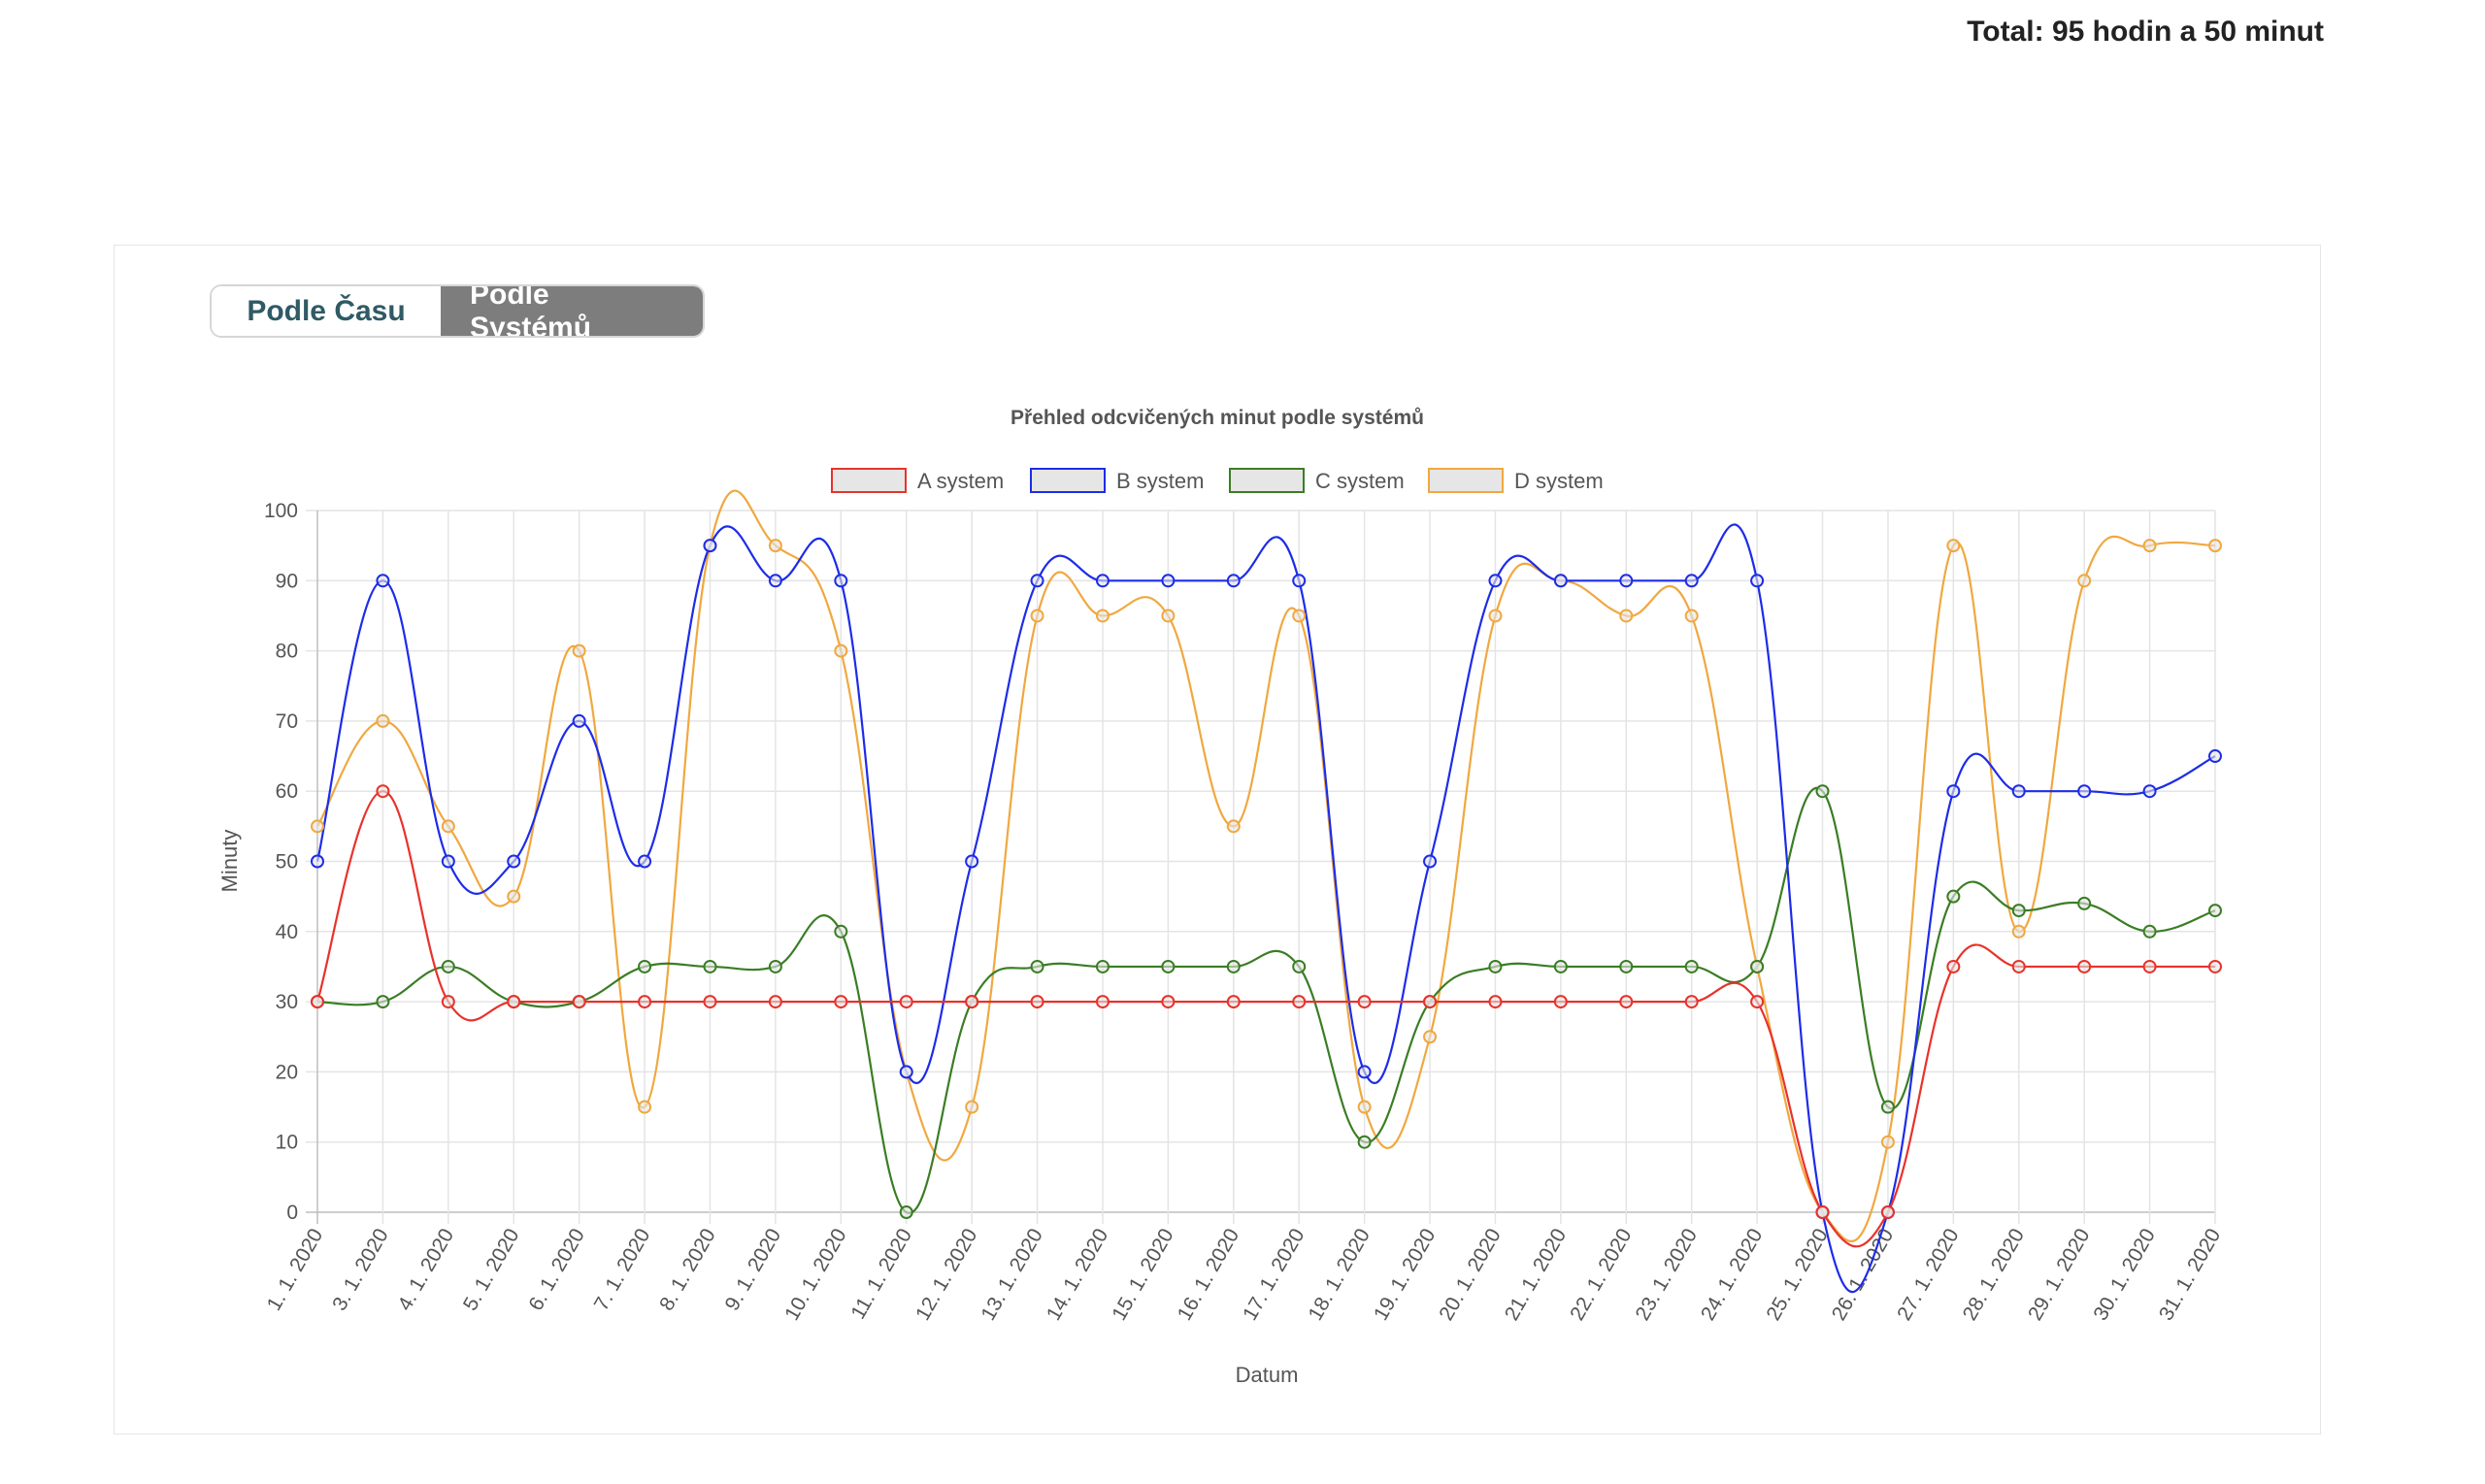  I want to click on y-tick-label: 100, so click(281, 511).